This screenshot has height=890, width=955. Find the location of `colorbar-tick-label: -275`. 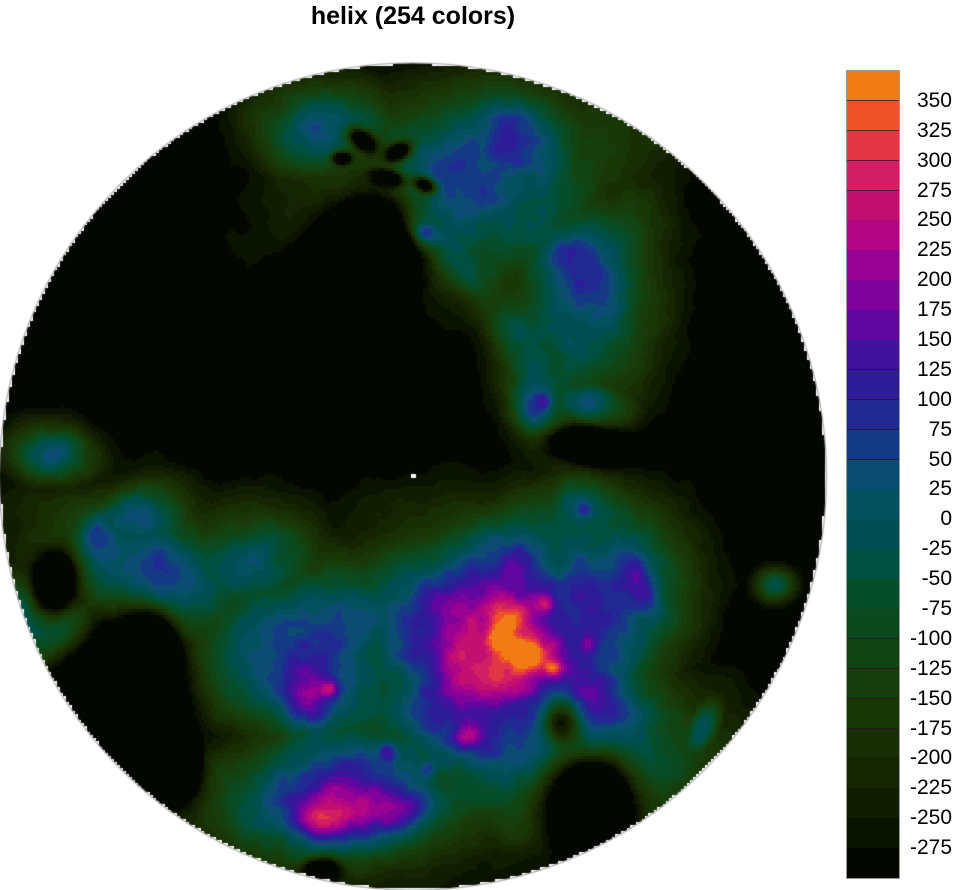

colorbar-tick-label: -275 is located at coordinates (930, 848).